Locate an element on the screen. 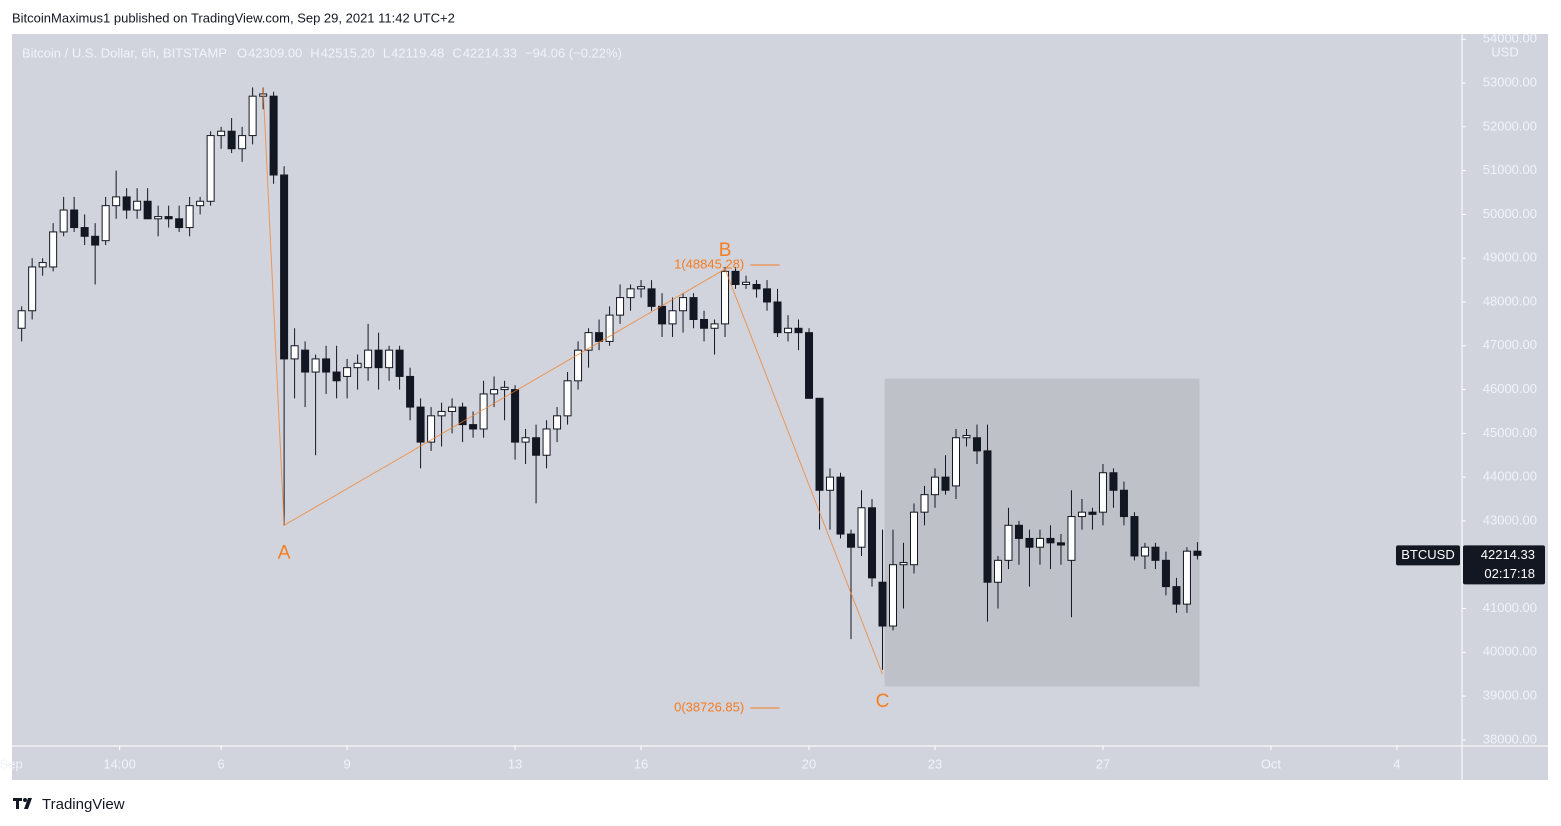 The image size is (1561, 826). x-tick-label: 23 is located at coordinates (935, 763).